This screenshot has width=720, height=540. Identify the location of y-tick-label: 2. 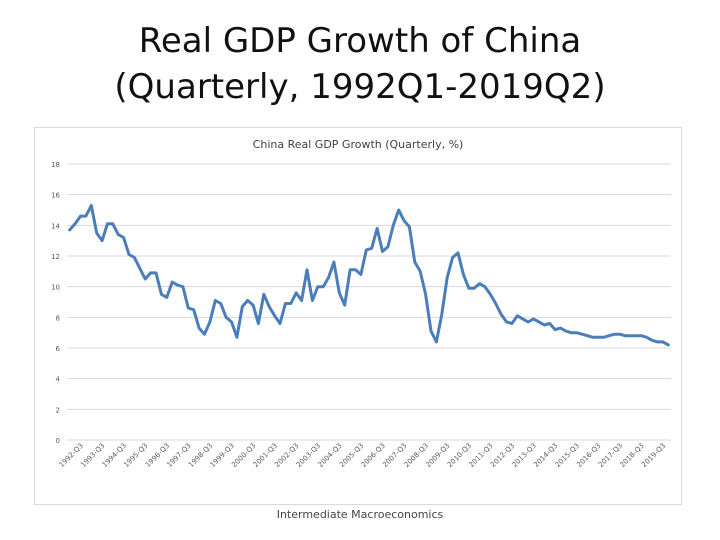
(58, 410).